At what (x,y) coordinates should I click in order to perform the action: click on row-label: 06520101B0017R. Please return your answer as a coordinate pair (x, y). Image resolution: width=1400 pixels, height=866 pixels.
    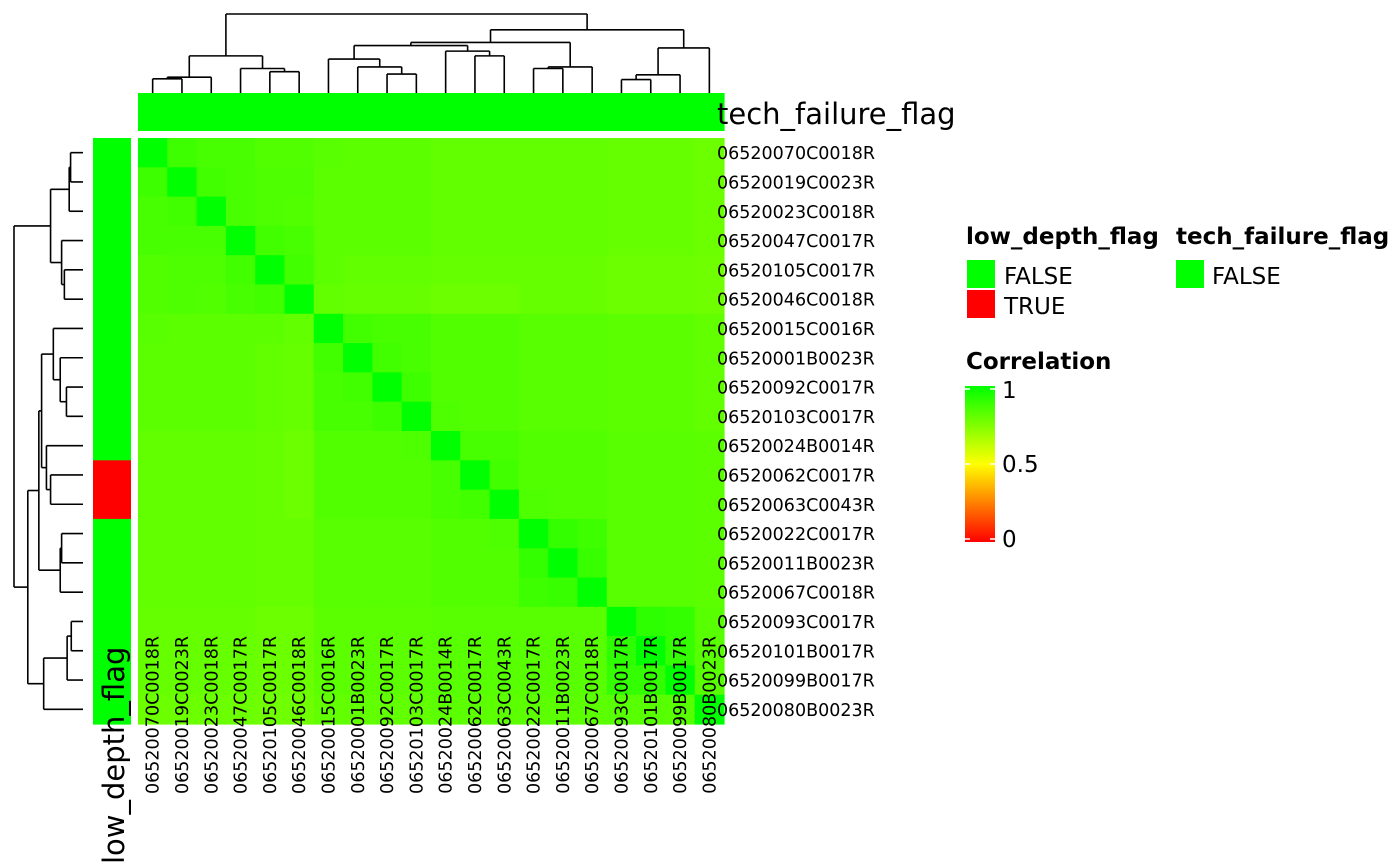
    Looking at the image, I should click on (796, 652).